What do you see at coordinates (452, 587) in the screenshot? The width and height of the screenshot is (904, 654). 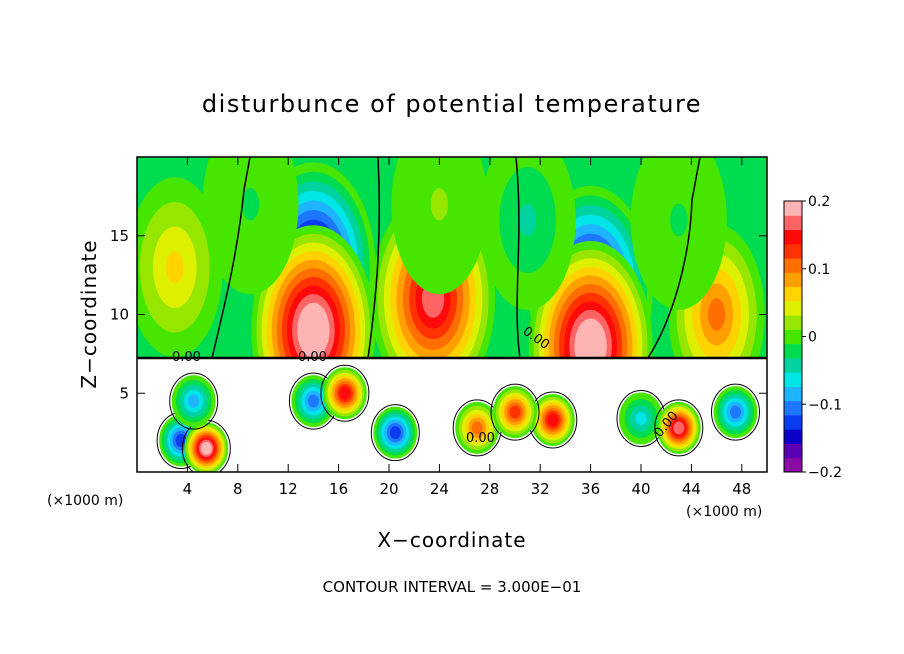 I see `contour-interval-annotation: CONTOUR INTERVAL = 3.000E−01` at bounding box center [452, 587].